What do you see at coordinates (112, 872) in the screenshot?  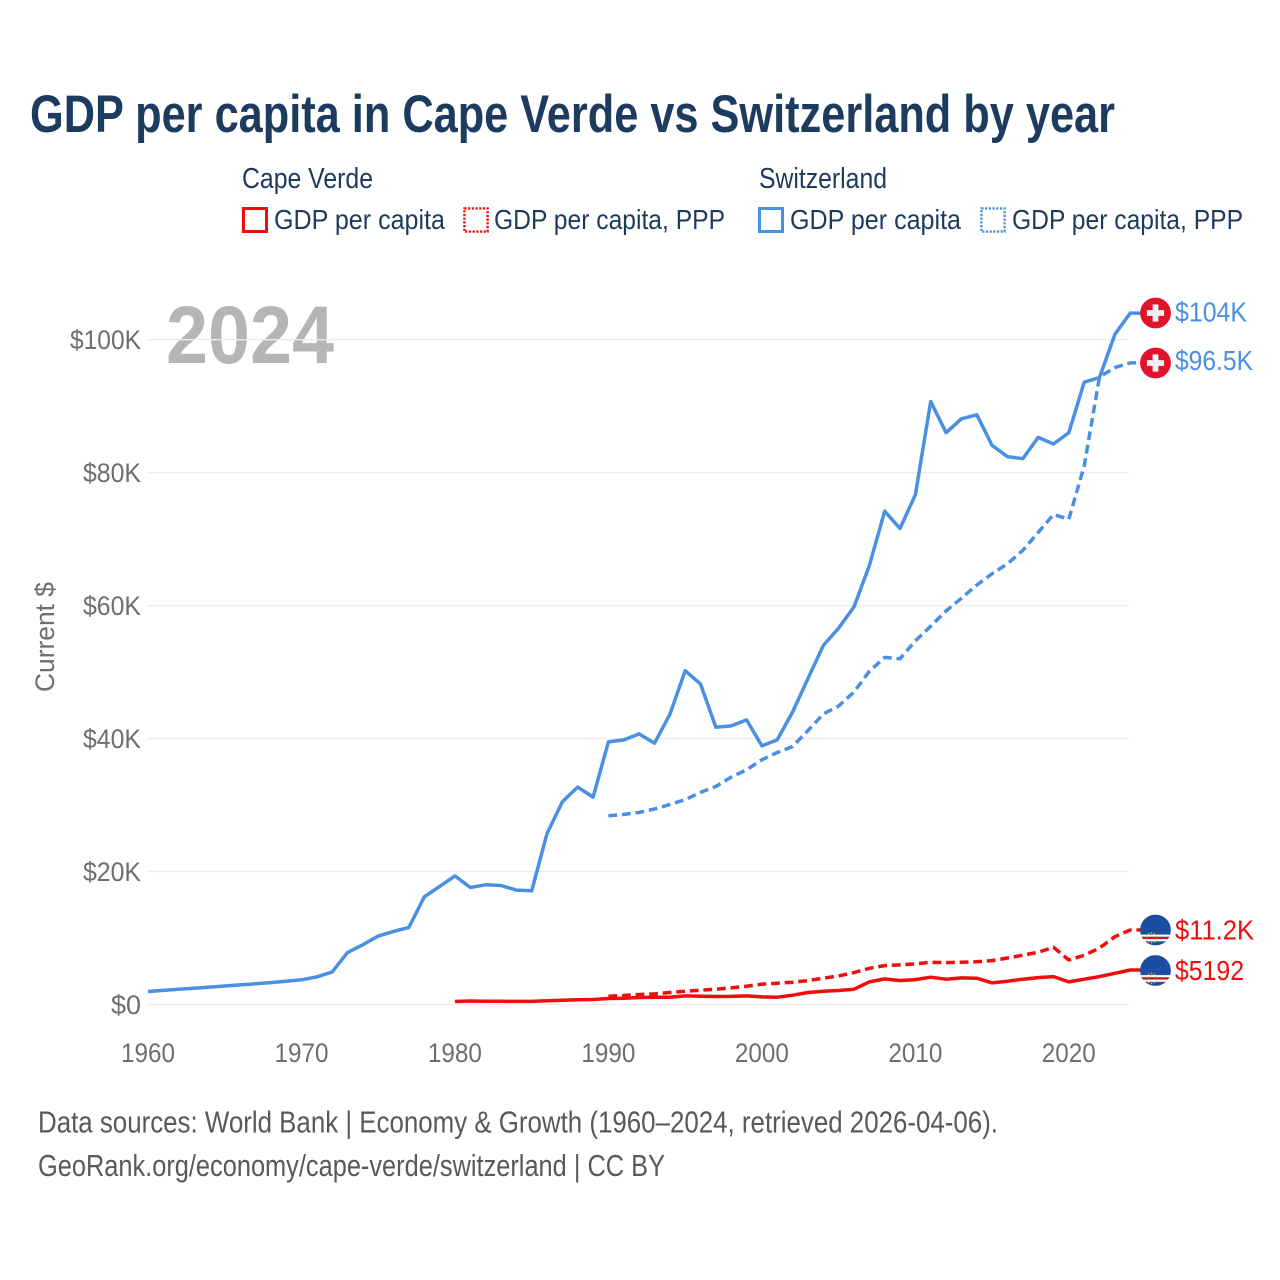 I see `svg-text: $20K` at bounding box center [112, 872].